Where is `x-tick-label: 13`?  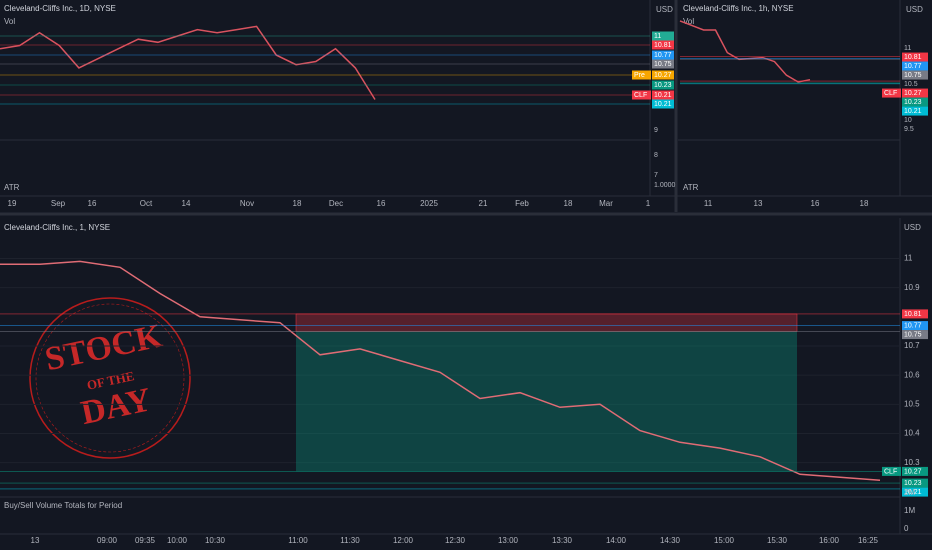
x-tick-label: 13 is located at coordinates (35, 540).